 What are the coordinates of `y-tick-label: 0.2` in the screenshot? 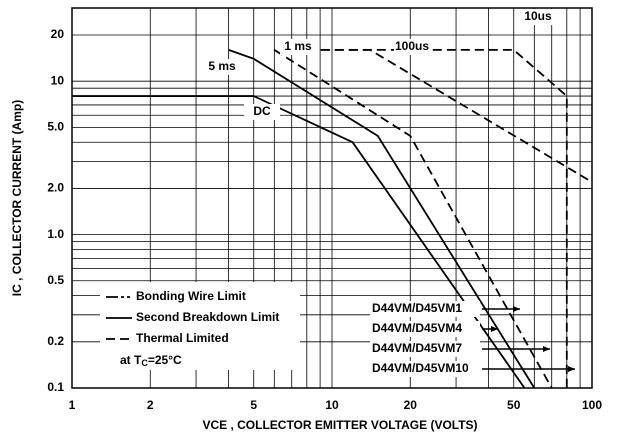 It's located at (55, 341).